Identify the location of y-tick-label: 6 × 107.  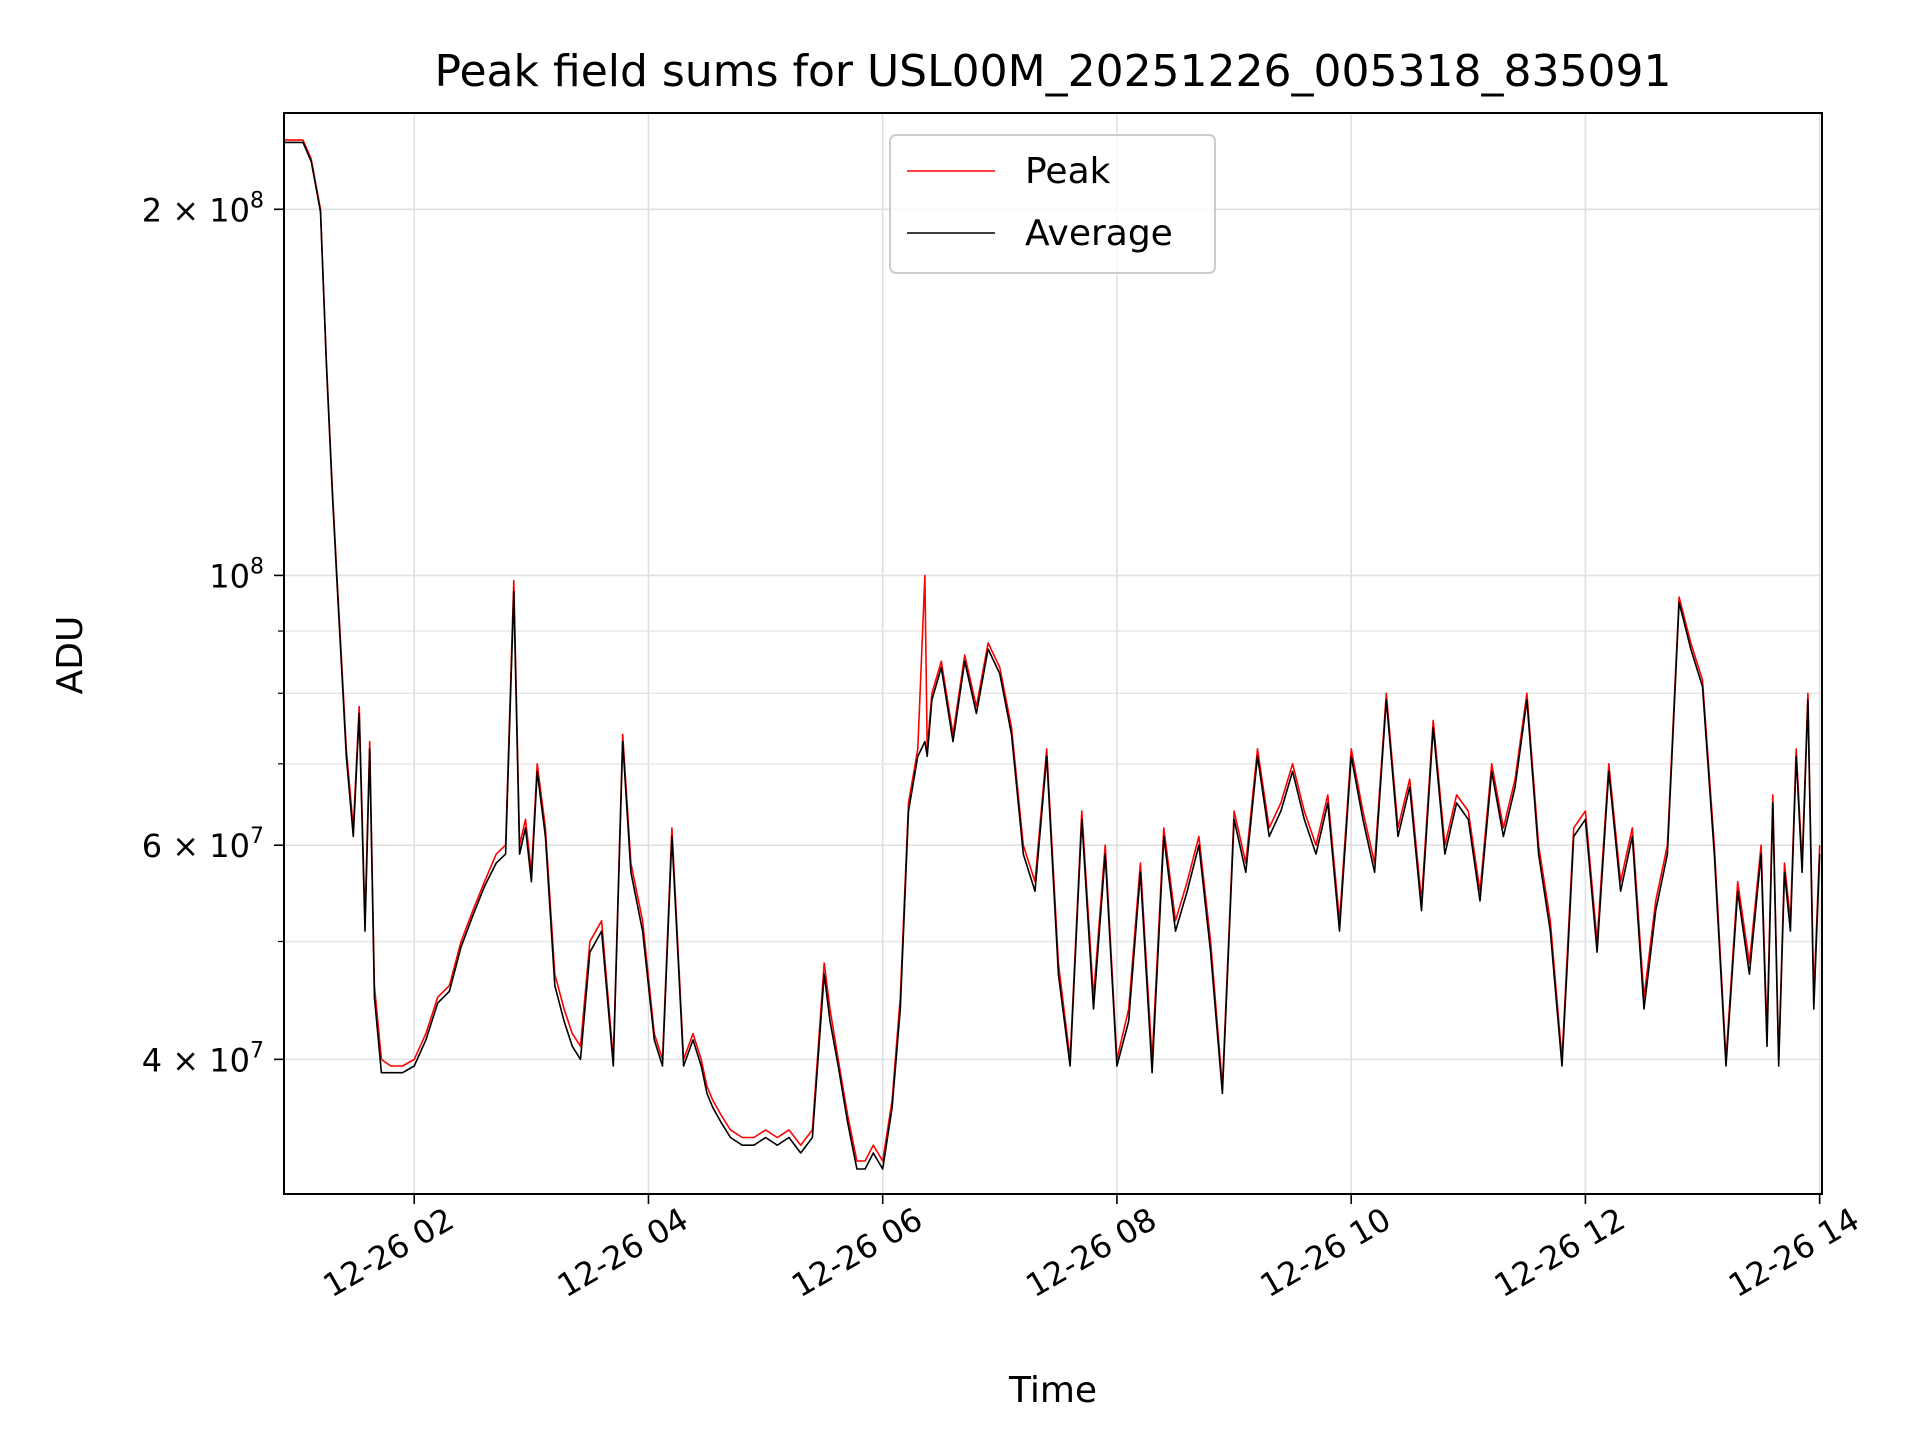
(203, 844).